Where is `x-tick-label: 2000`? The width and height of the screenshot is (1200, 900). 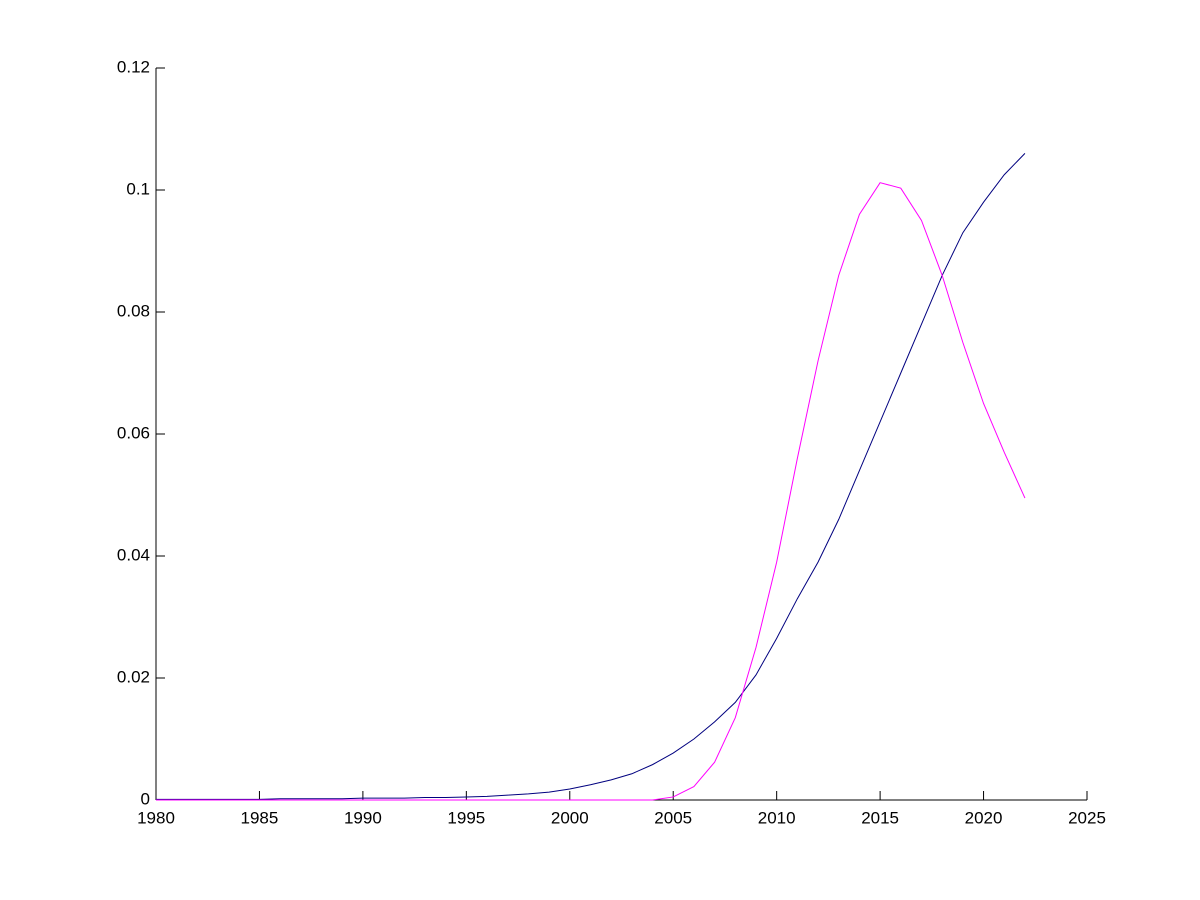
x-tick-label: 2000 is located at coordinates (570, 817).